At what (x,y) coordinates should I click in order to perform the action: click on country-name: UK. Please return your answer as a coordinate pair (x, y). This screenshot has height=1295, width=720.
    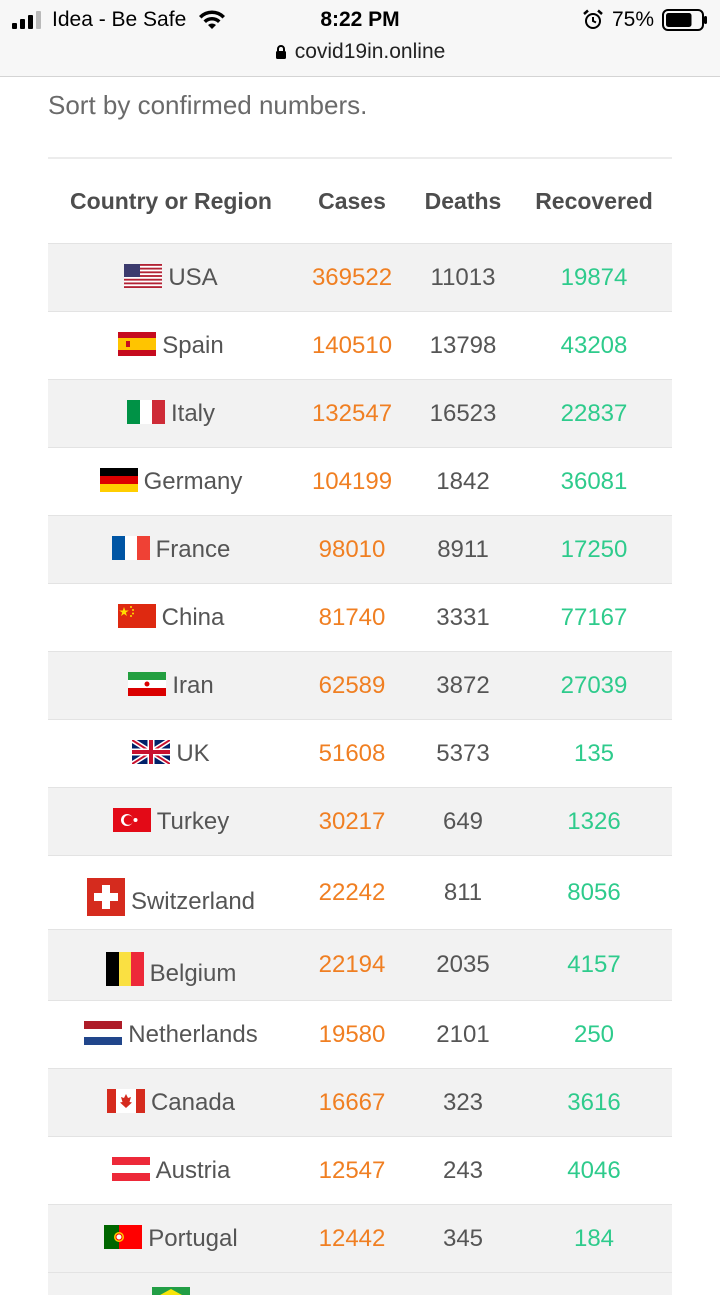
    Looking at the image, I should click on (193, 753).